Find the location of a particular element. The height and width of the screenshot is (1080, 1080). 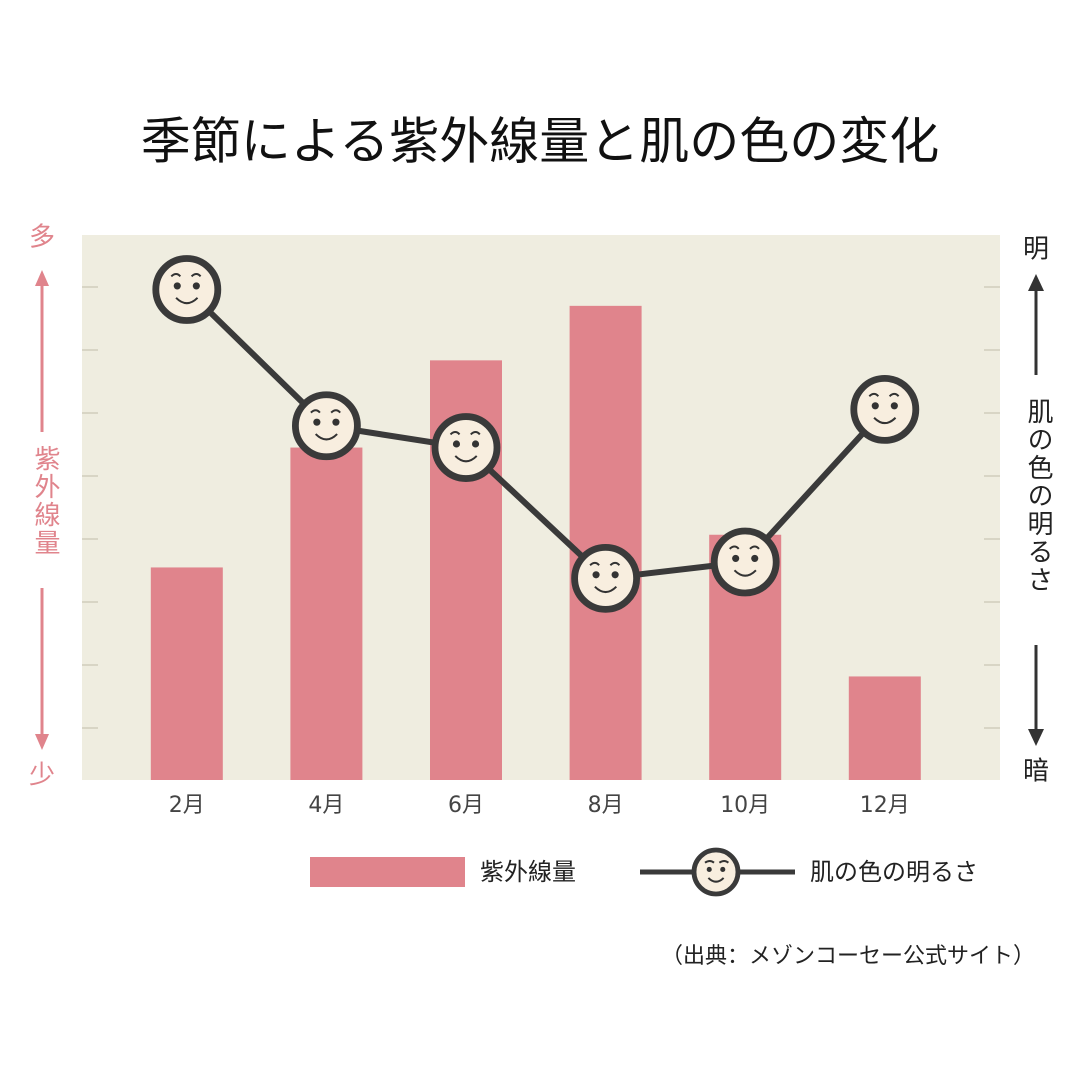

x-tick-label: 10月 is located at coordinates (745, 805).